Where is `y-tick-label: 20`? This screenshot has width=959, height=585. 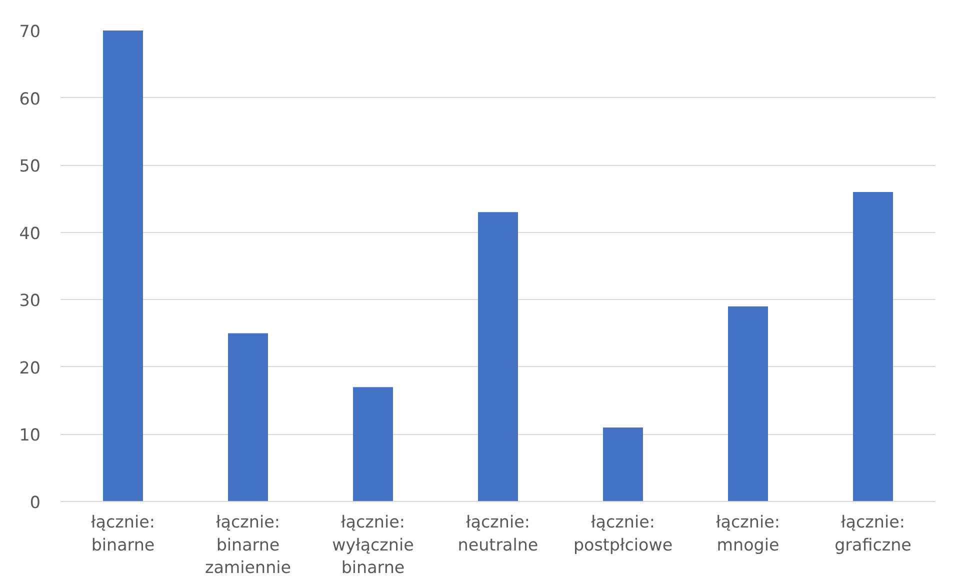 y-tick-label: 20 is located at coordinates (30, 368).